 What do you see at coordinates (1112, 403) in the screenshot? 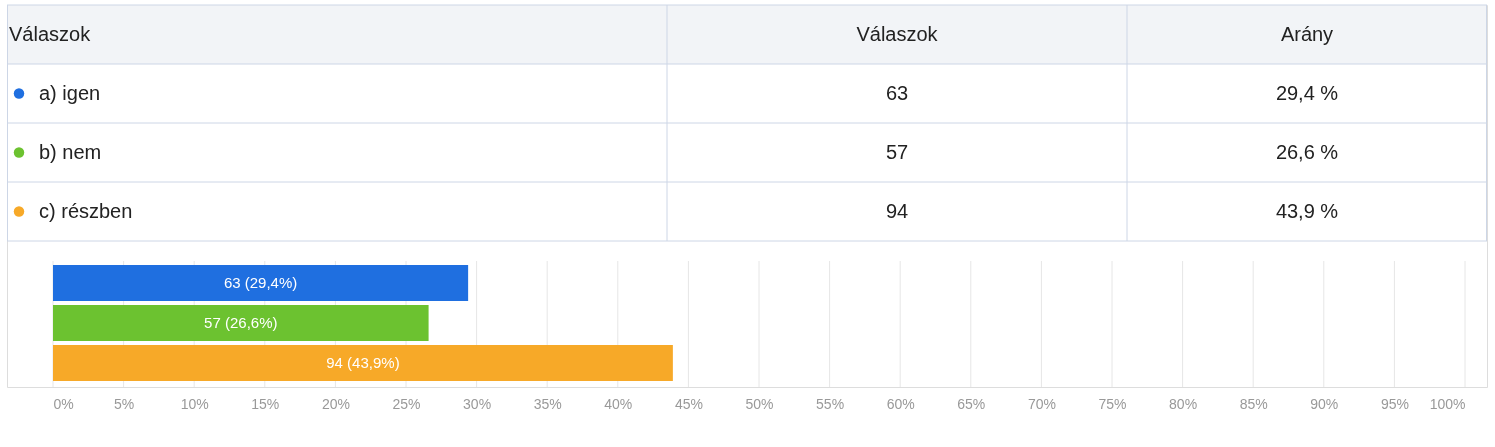
I see `x-tick-label: 75%` at bounding box center [1112, 403].